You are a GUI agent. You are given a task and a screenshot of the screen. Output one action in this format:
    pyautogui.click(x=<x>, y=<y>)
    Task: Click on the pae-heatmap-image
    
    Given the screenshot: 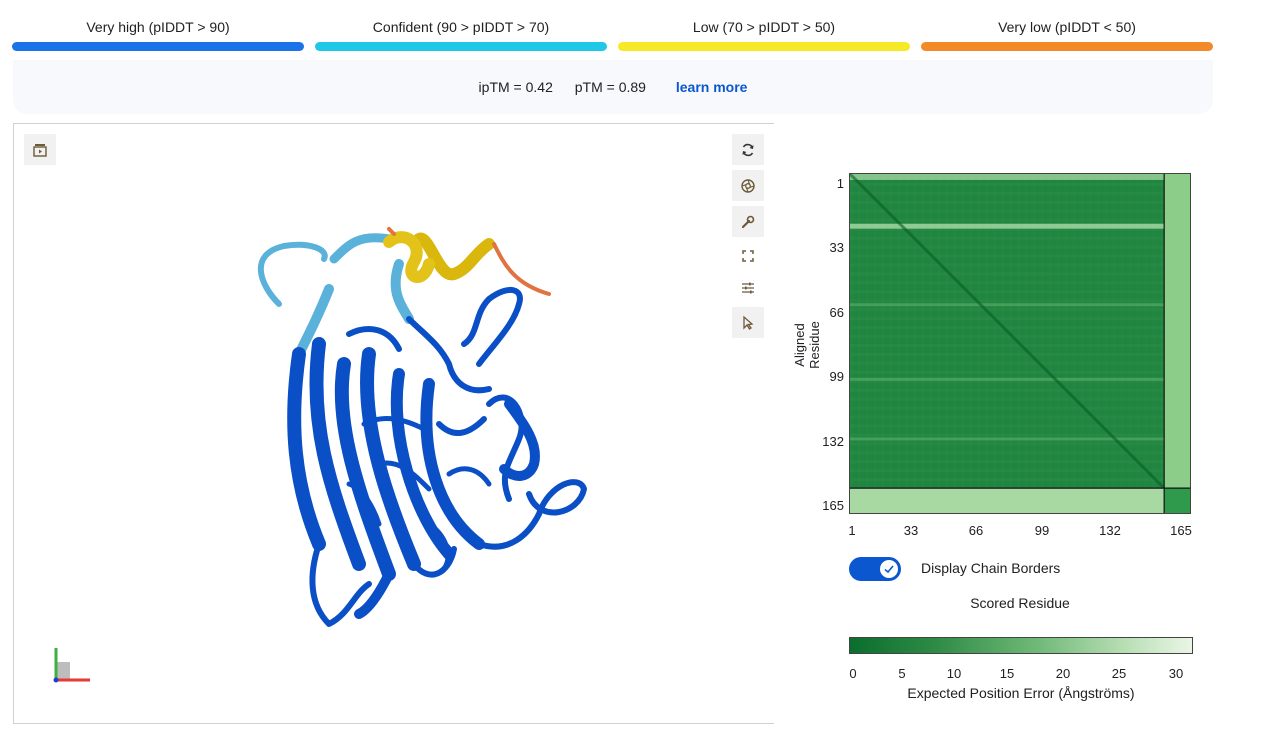 What is the action you would take?
    pyautogui.click(x=1020, y=343)
    